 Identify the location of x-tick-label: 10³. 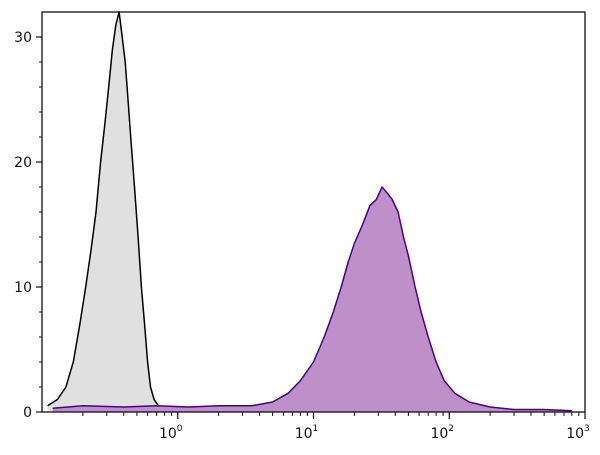
(578, 433).